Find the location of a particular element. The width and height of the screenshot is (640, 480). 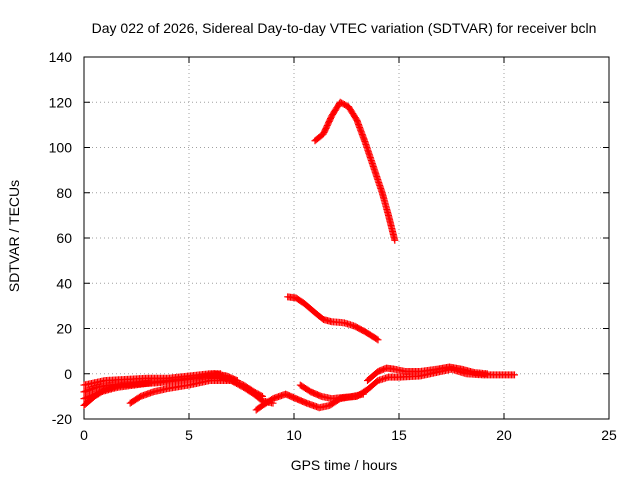

x-tick-label: 20 is located at coordinates (504, 435).